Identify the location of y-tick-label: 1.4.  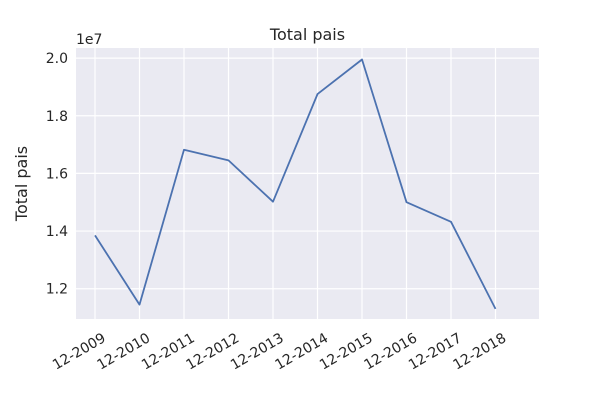
(57, 232).